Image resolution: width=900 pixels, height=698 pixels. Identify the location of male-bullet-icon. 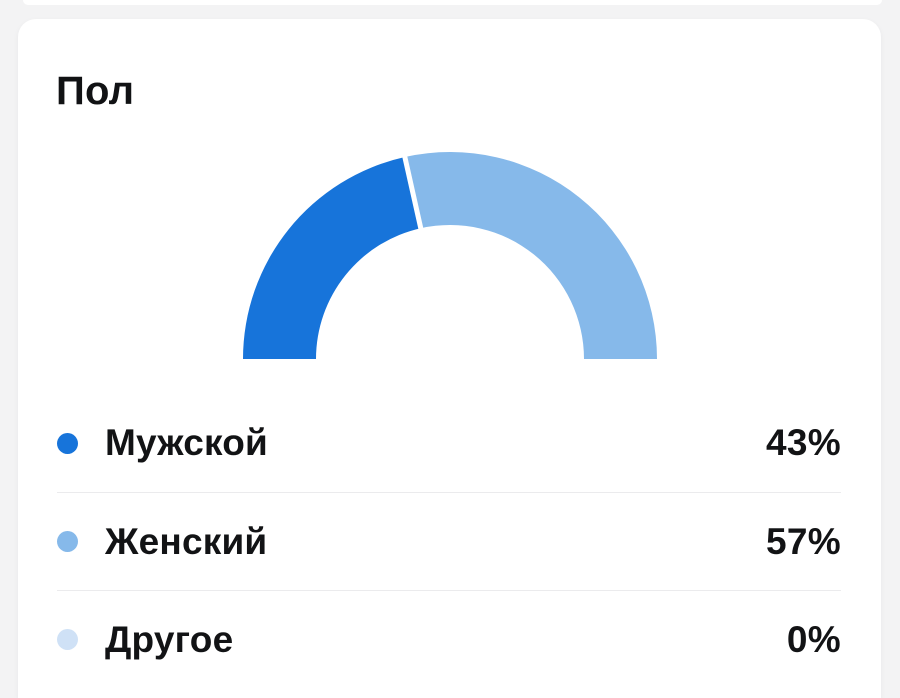
(67, 443).